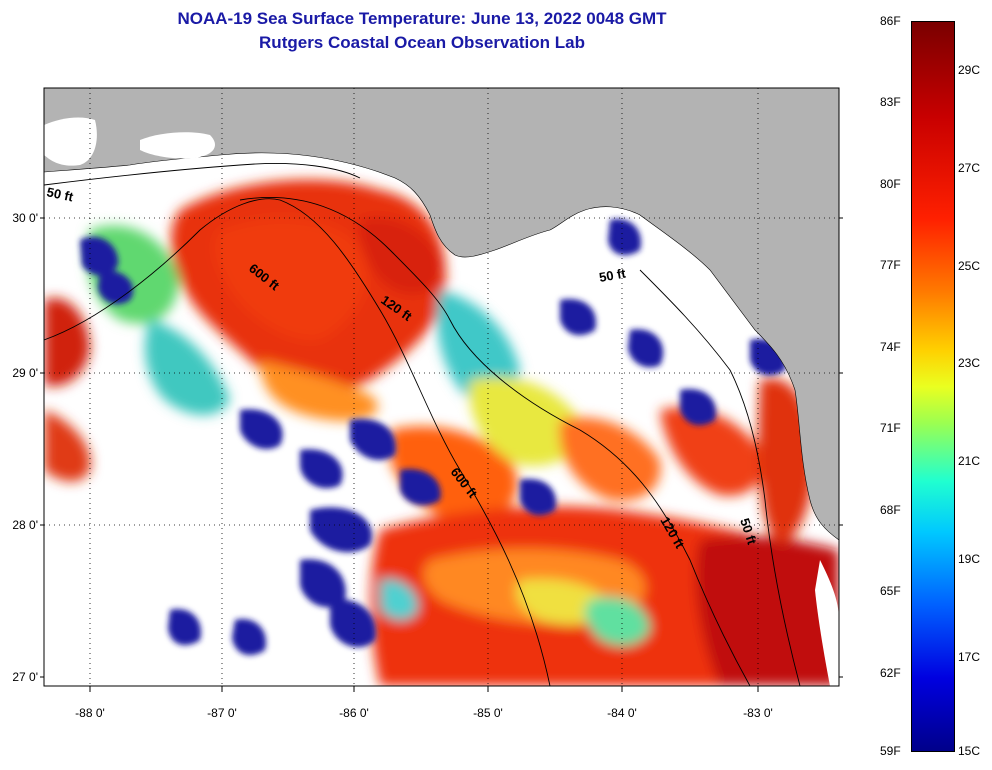 The height and width of the screenshot is (770, 992). Describe the element at coordinates (890, 21) in the screenshot. I see `colorbar-label-f: 86F` at that location.